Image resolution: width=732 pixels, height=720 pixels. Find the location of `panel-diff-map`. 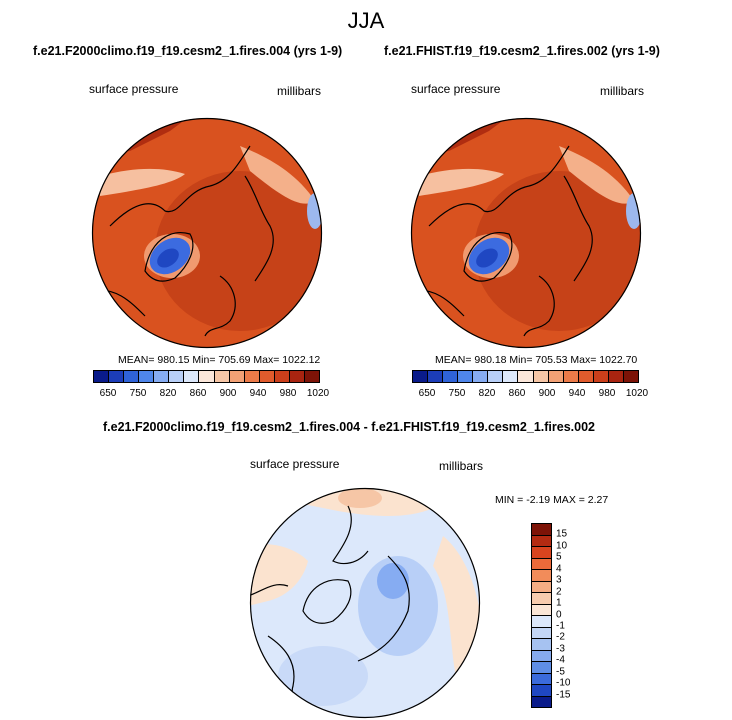

panel-diff-map is located at coordinates (365, 603).